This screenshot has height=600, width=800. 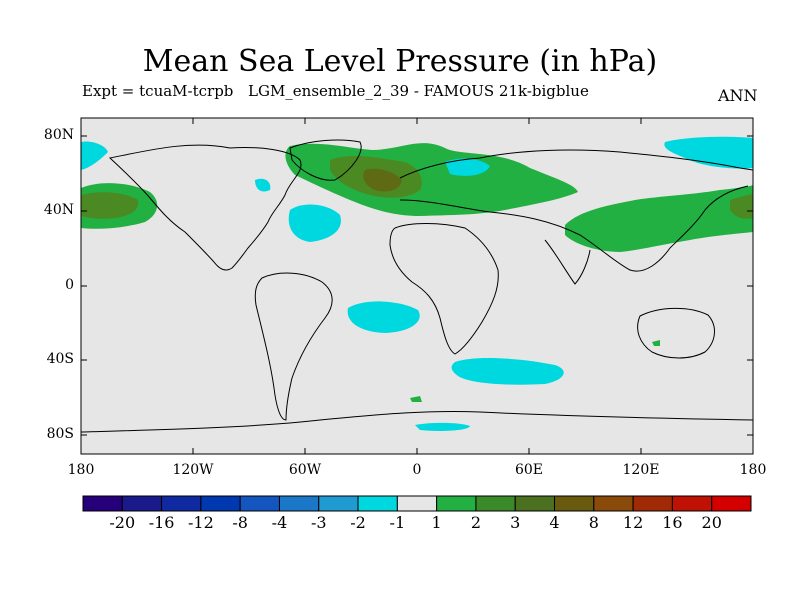 What do you see at coordinates (672, 522) in the screenshot?
I see `colorbar-label: 16` at bounding box center [672, 522].